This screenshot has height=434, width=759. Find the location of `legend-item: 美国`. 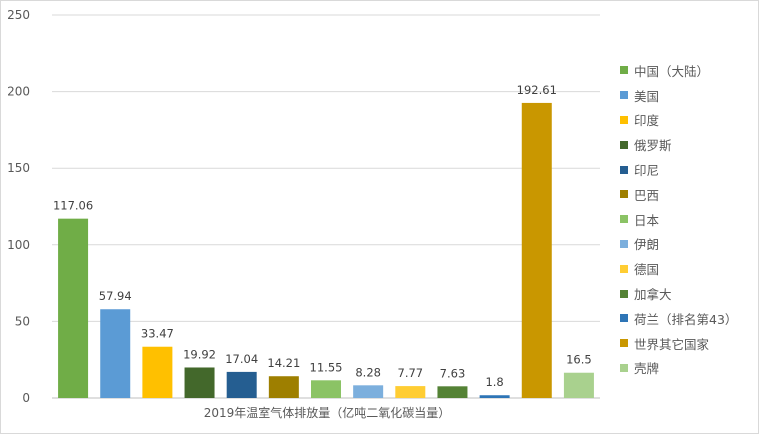

legend-item: 美国 is located at coordinates (687, 95).